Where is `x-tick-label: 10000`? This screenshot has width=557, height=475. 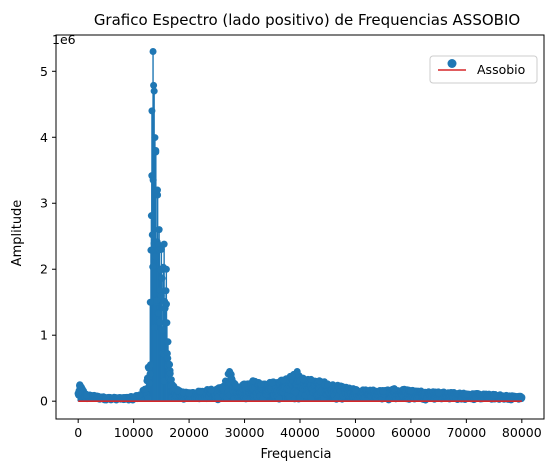
x-tick-label: 10000 is located at coordinates (134, 432).